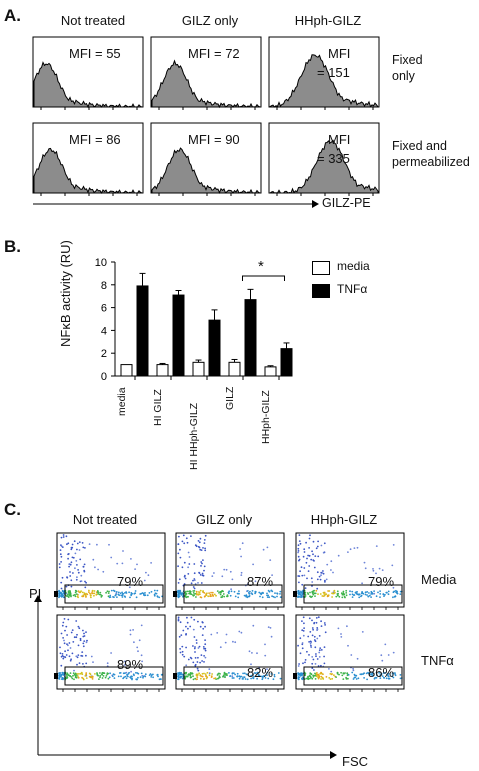 Image resolution: width=479 pixels, height=771 pixels. I want to click on gate-rectangle, so click(114, 676).